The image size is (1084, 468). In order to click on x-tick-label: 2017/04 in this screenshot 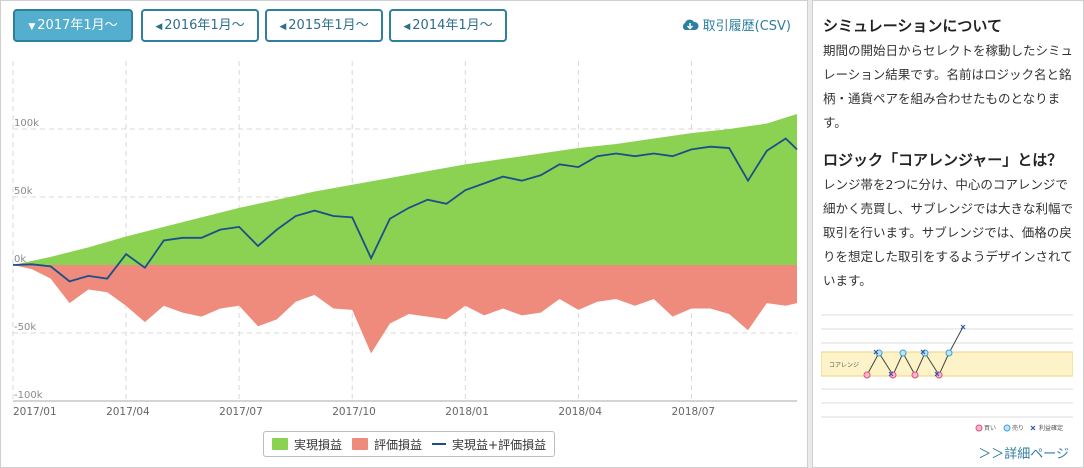, I will do `click(128, 412)`.